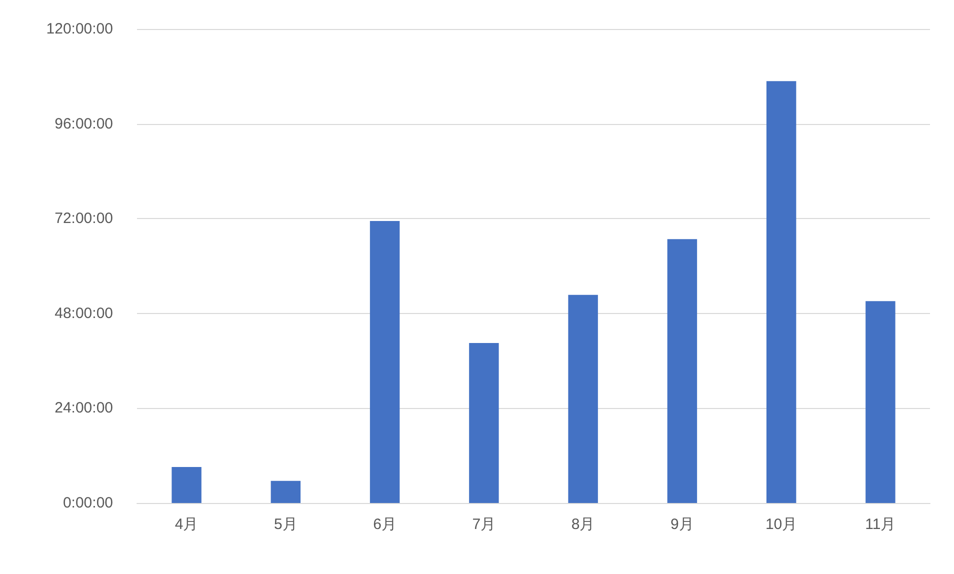 The width and height of the screenshot is (954, 574). What do you see at coordinates (83, 313) in the screenshot?
I see `y-tick-label: 48:00:00` at bounding box center [83, 313].